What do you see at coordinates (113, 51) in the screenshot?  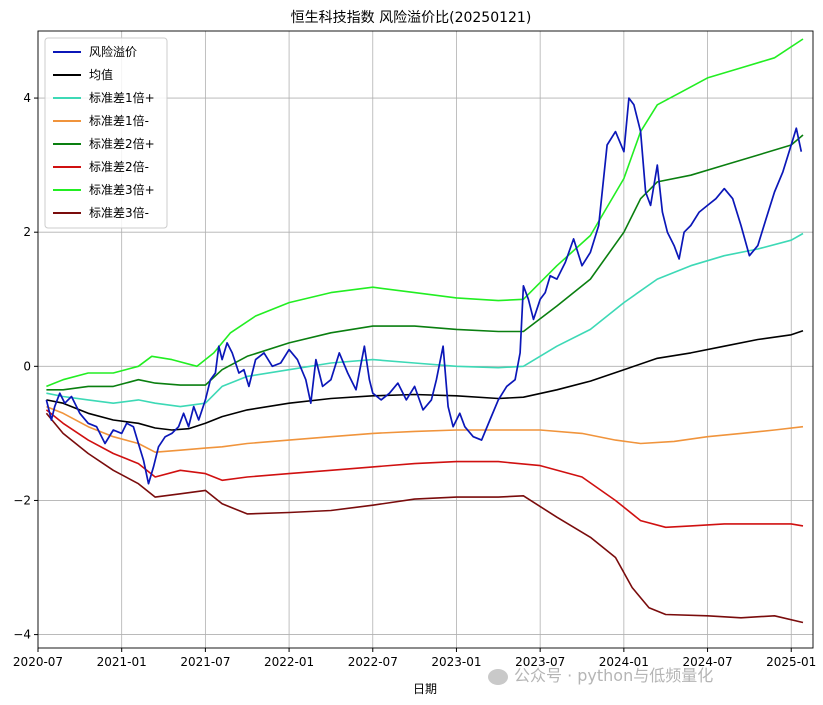 I see `legend-label: 风险溢价` at bounding box center [113, 51].